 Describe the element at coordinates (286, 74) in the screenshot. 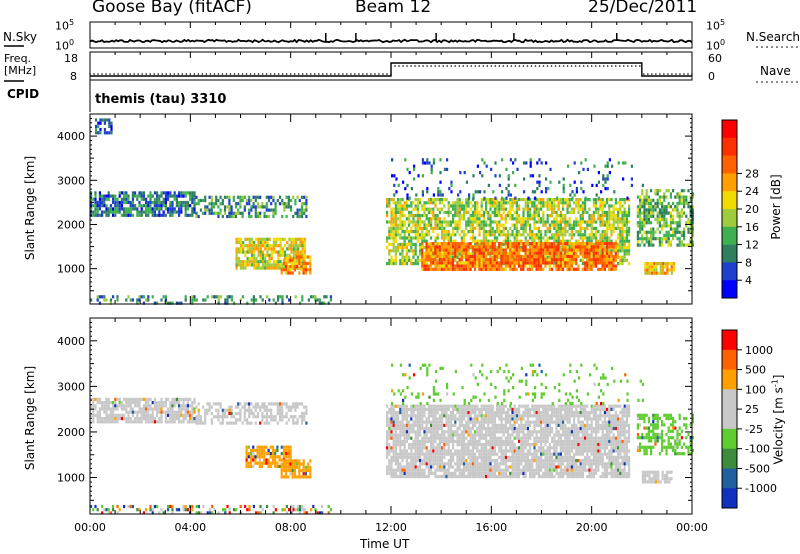

I see `nave-point` at that location.